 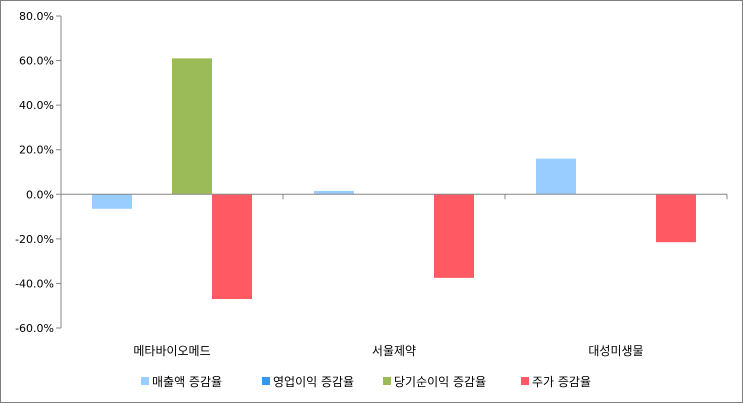 I want to click on legend-label: 당기순이익 증감율, so click(x=440, y=382).